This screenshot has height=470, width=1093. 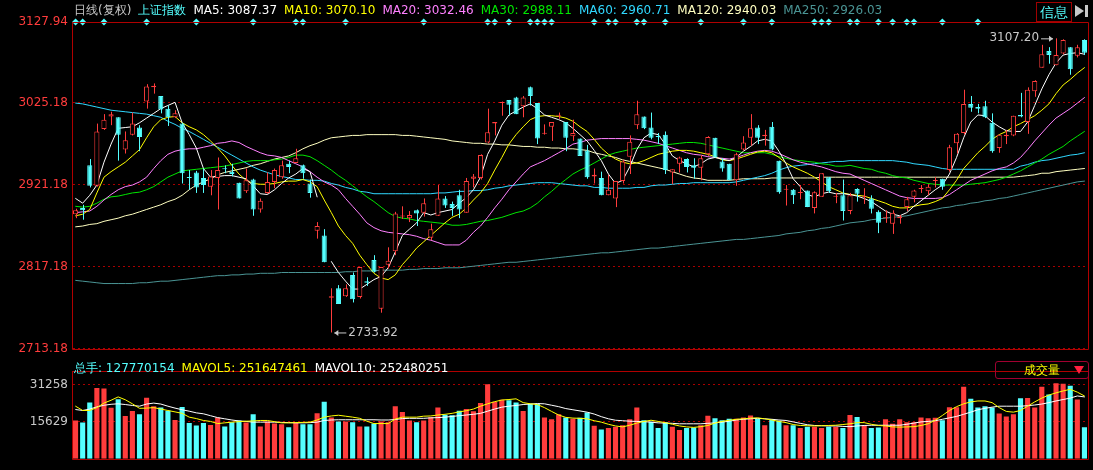 I want to click on text: MA5: 3087.37, so click(x=235, y=10).